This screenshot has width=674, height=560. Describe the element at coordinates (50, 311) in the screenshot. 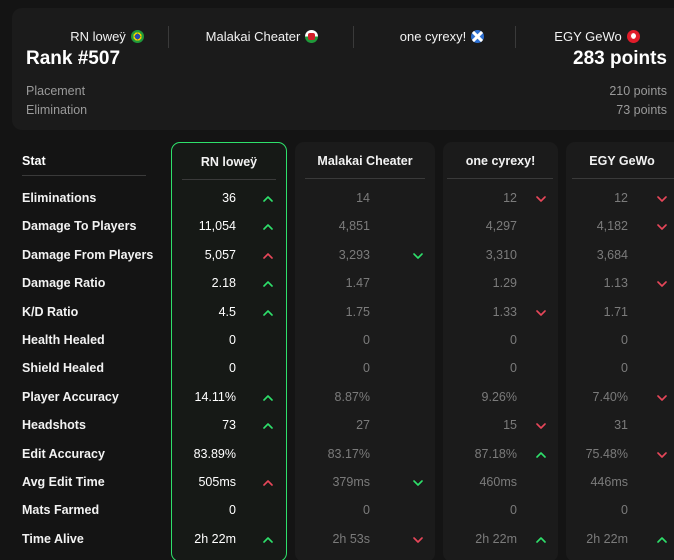

I see `stat-label: K/D Ratio` at that location.